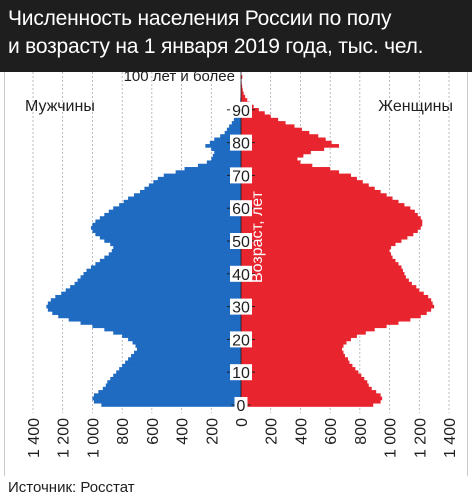 This screenshot has height=498, width=472. Describe the element at coordinates (361, 431) in the screenshot. I see `x-tick-label-right: 800` at that location.